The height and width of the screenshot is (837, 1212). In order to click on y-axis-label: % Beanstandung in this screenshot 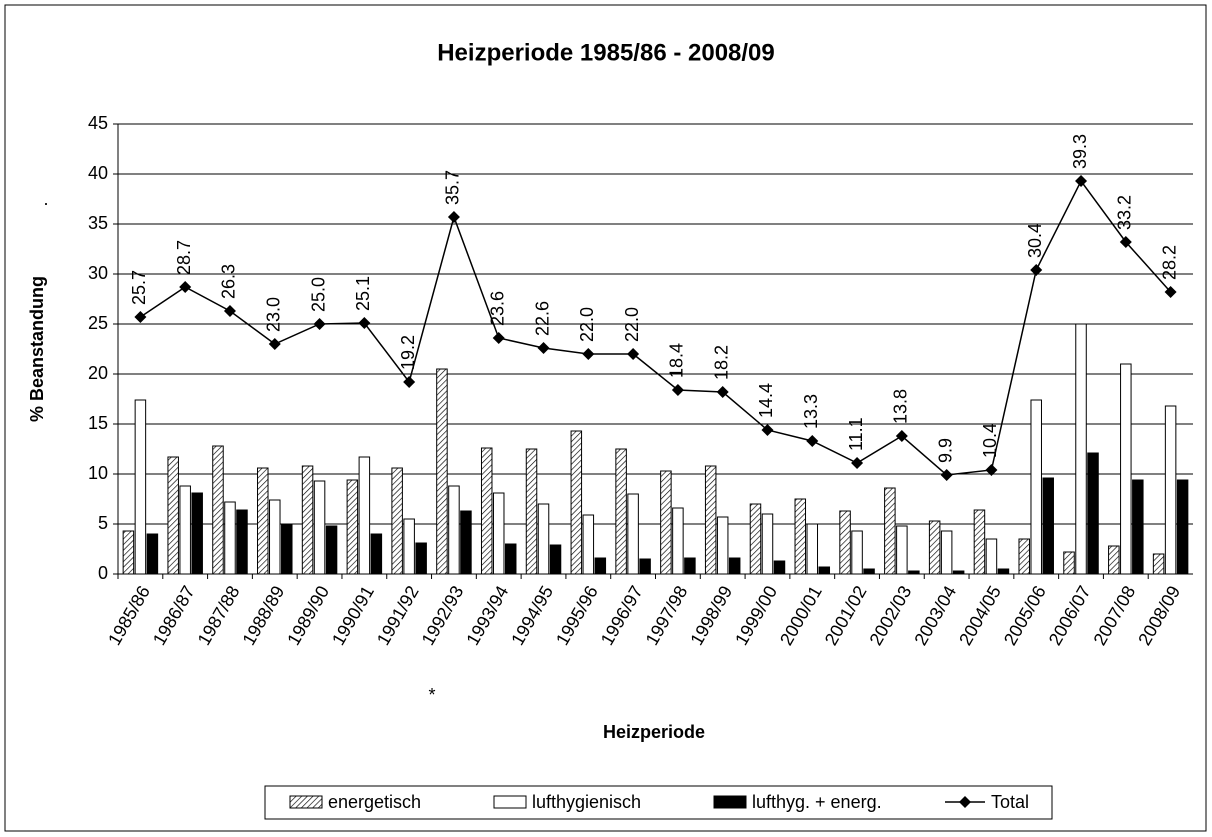, I will do `click(37, 349)`.